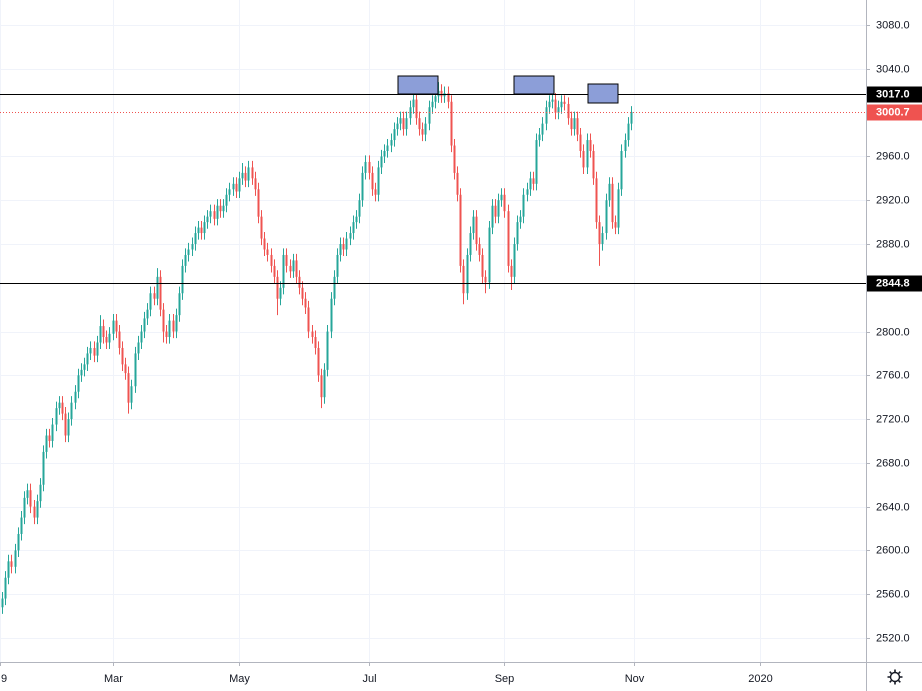 The image size is (922, 691). I want to click on x-tick-label: Jul, so click(369, 679).